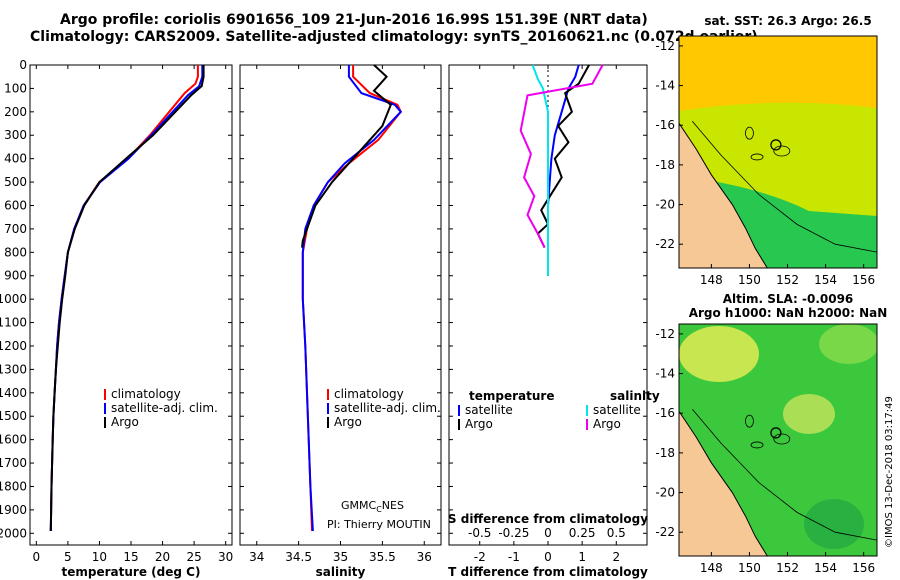 The image size is (900, 580). I want to click on credit-pi: PI: Thierry MOUTIN, so click(379, 524).